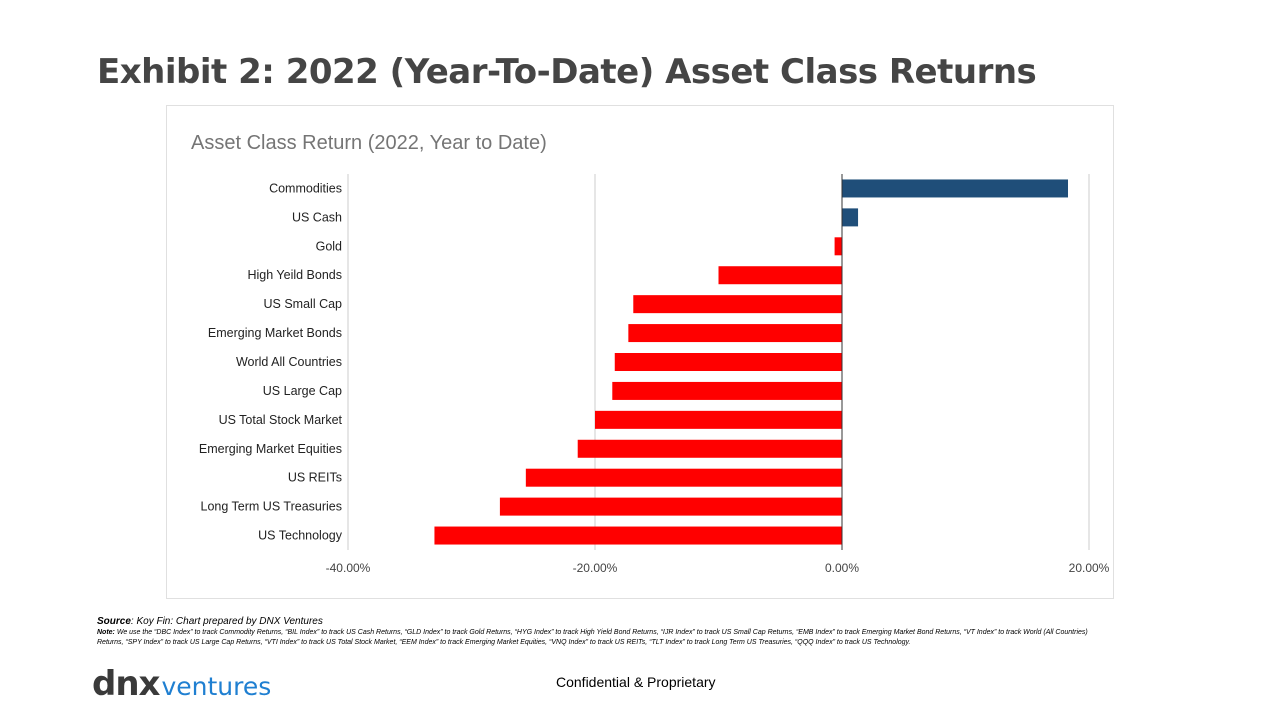  What do you see at coordinates (294, 275) in the screenshot?
I see `category-label: High Yeild Bonds` at bounding box center [294, 275].